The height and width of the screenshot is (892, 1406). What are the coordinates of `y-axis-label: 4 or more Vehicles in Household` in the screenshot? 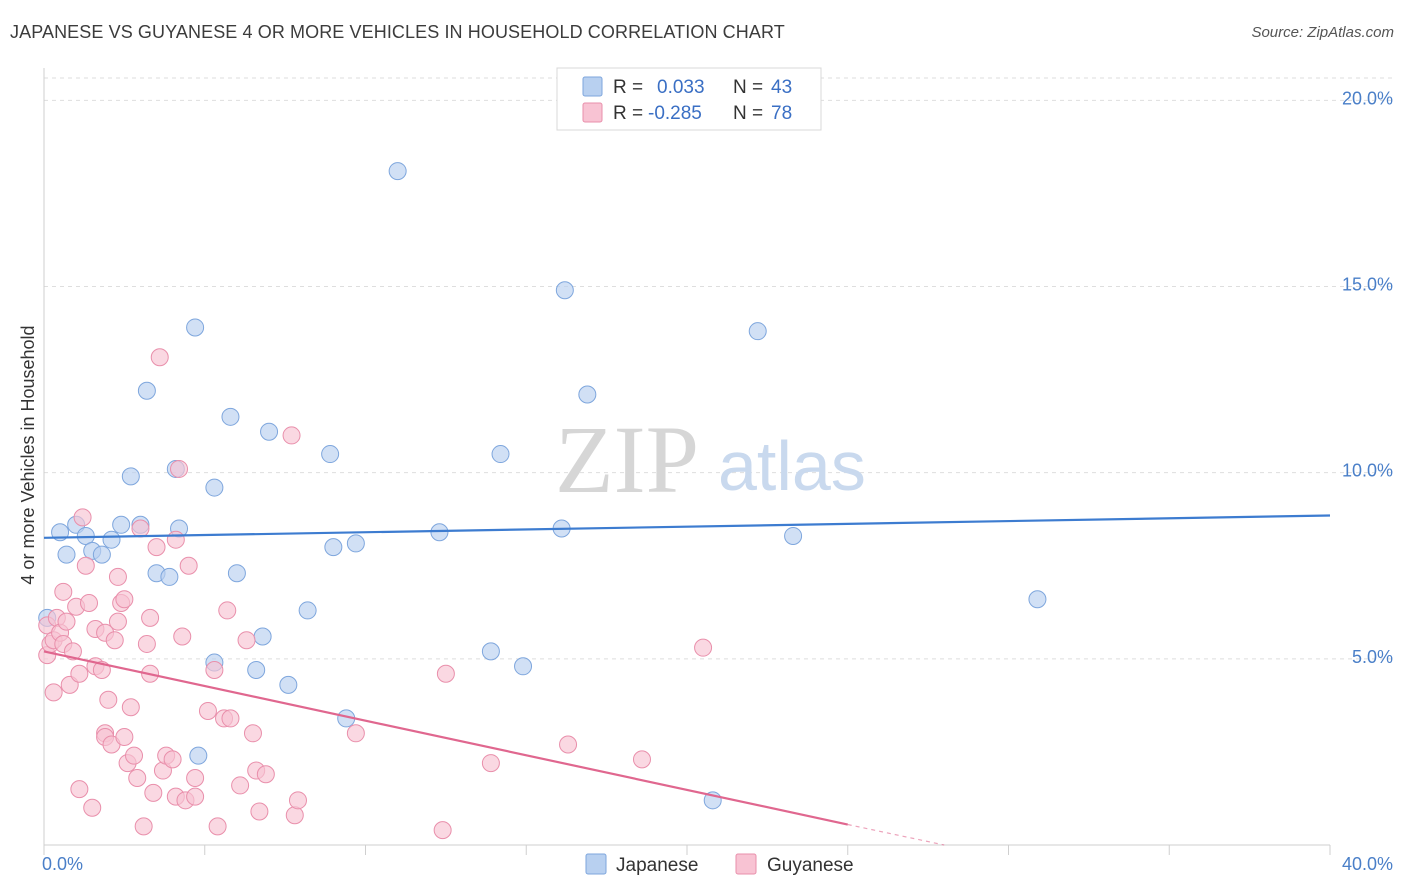 It's located at (28, 454).